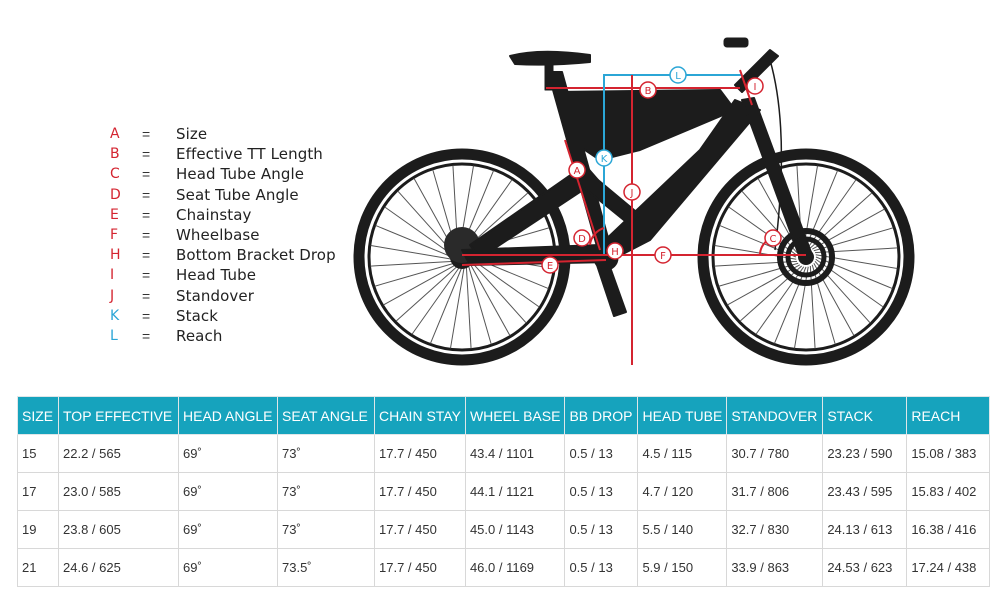 The height and width of the screenshot is (601, 995). I want to click on table-cell: 45.0 / 1143, so click(515, 529).